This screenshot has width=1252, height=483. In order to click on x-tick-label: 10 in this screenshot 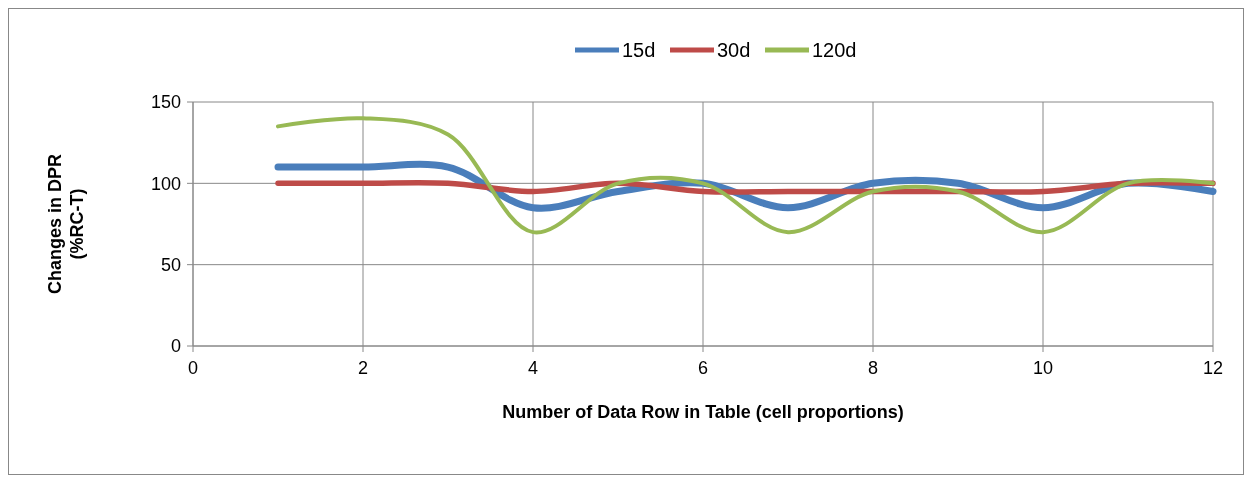, I will do `click(1043, 368)`.